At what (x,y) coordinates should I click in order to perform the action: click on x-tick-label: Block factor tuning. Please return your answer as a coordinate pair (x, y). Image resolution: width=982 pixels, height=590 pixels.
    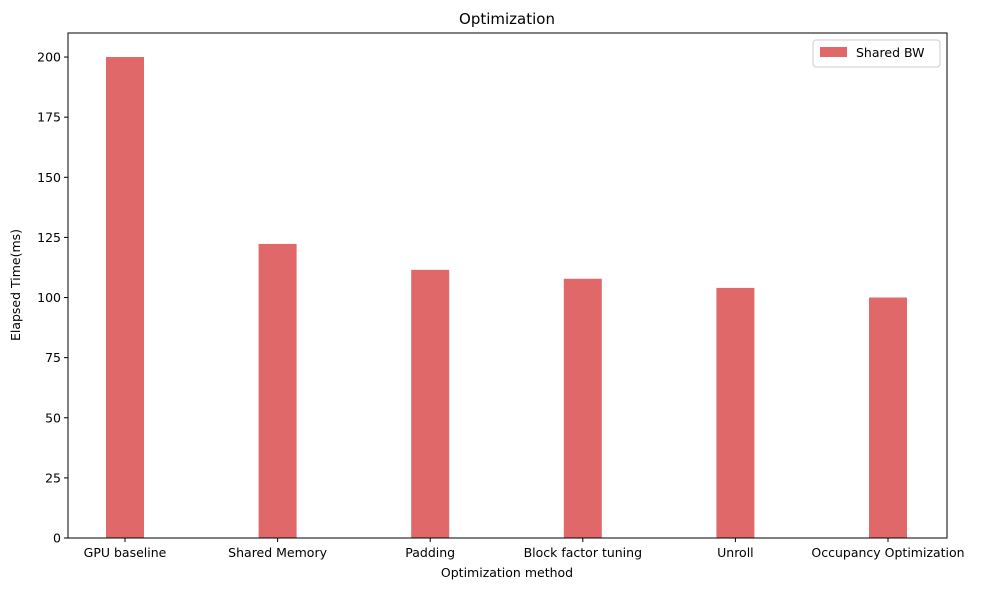
    Looking at the image, I should click on (583, 552).